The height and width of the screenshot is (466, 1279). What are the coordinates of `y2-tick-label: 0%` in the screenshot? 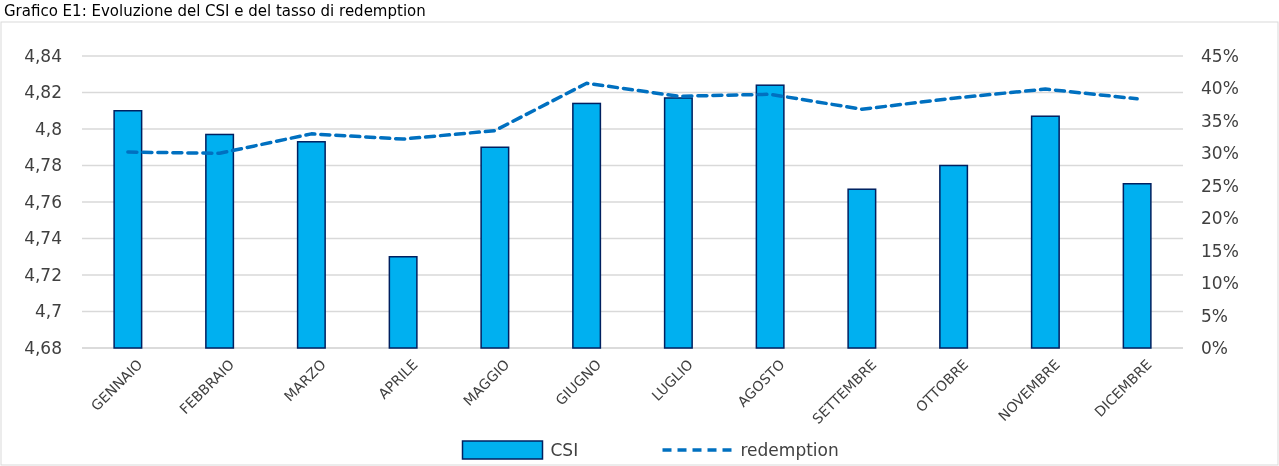 It's located at (1214, 347).